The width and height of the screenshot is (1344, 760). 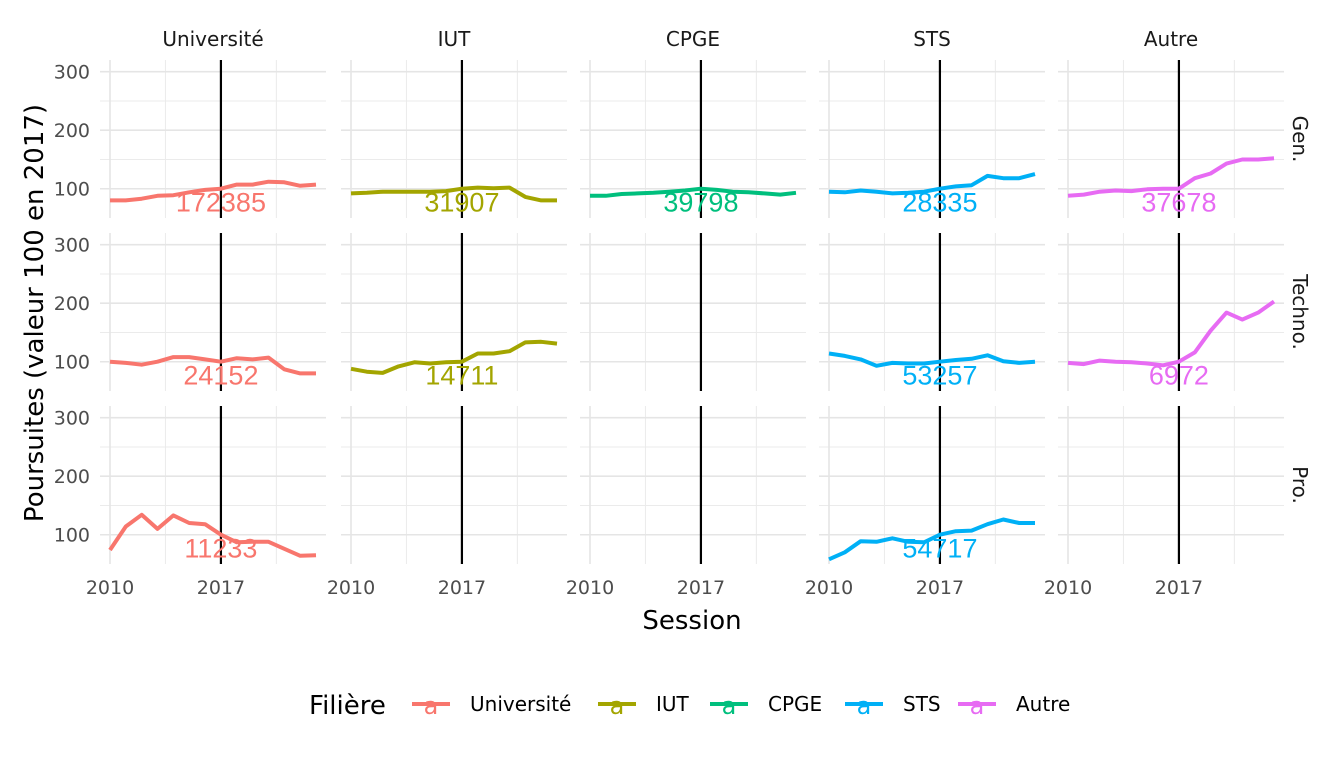 I want to click on legend: Filière a Université a IUT a CPGE a STS a Autre, so click(x=689, y=706).